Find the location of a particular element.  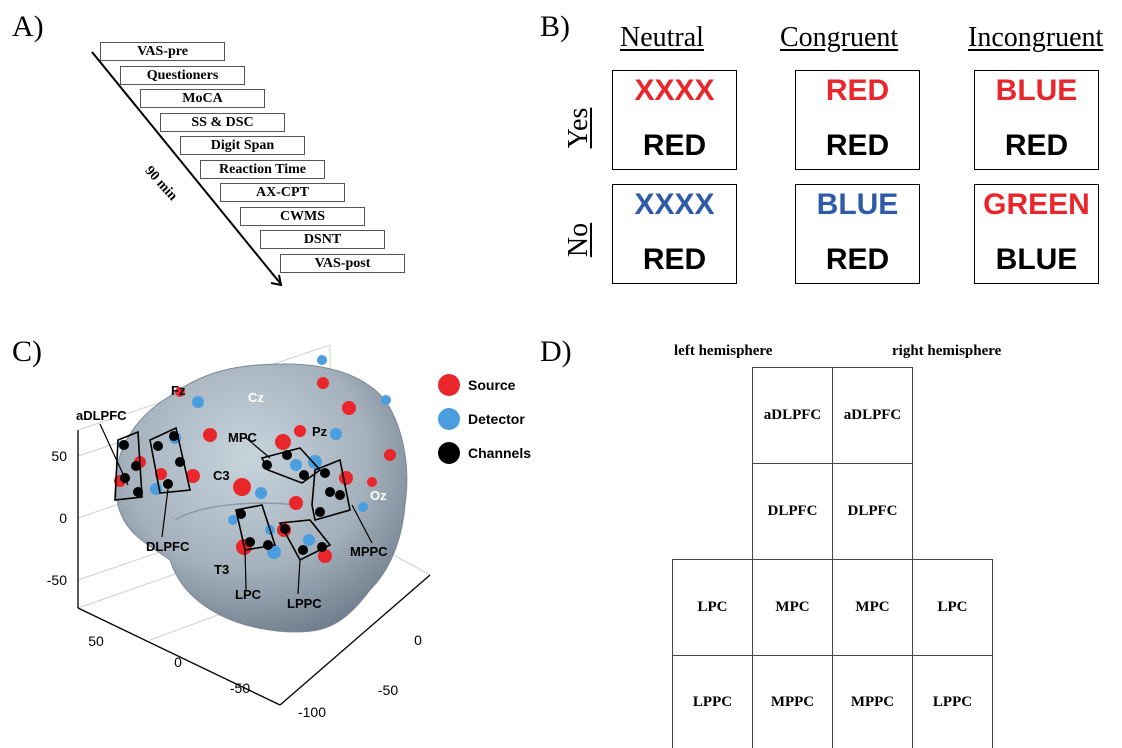

x-tick-label: -100 is located at coordinates (312, 712).